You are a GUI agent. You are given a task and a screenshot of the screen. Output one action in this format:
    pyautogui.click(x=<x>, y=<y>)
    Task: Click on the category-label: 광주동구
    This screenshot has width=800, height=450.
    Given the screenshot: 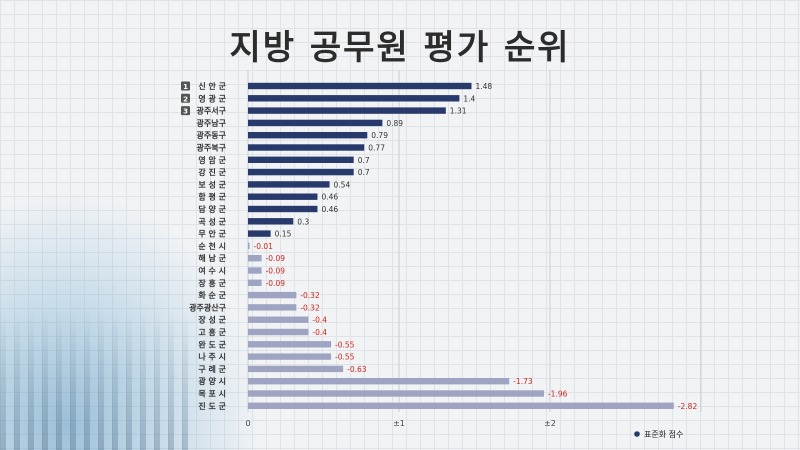 What is the action you would take?
    pyautogui.click(x=212, y=135)
    